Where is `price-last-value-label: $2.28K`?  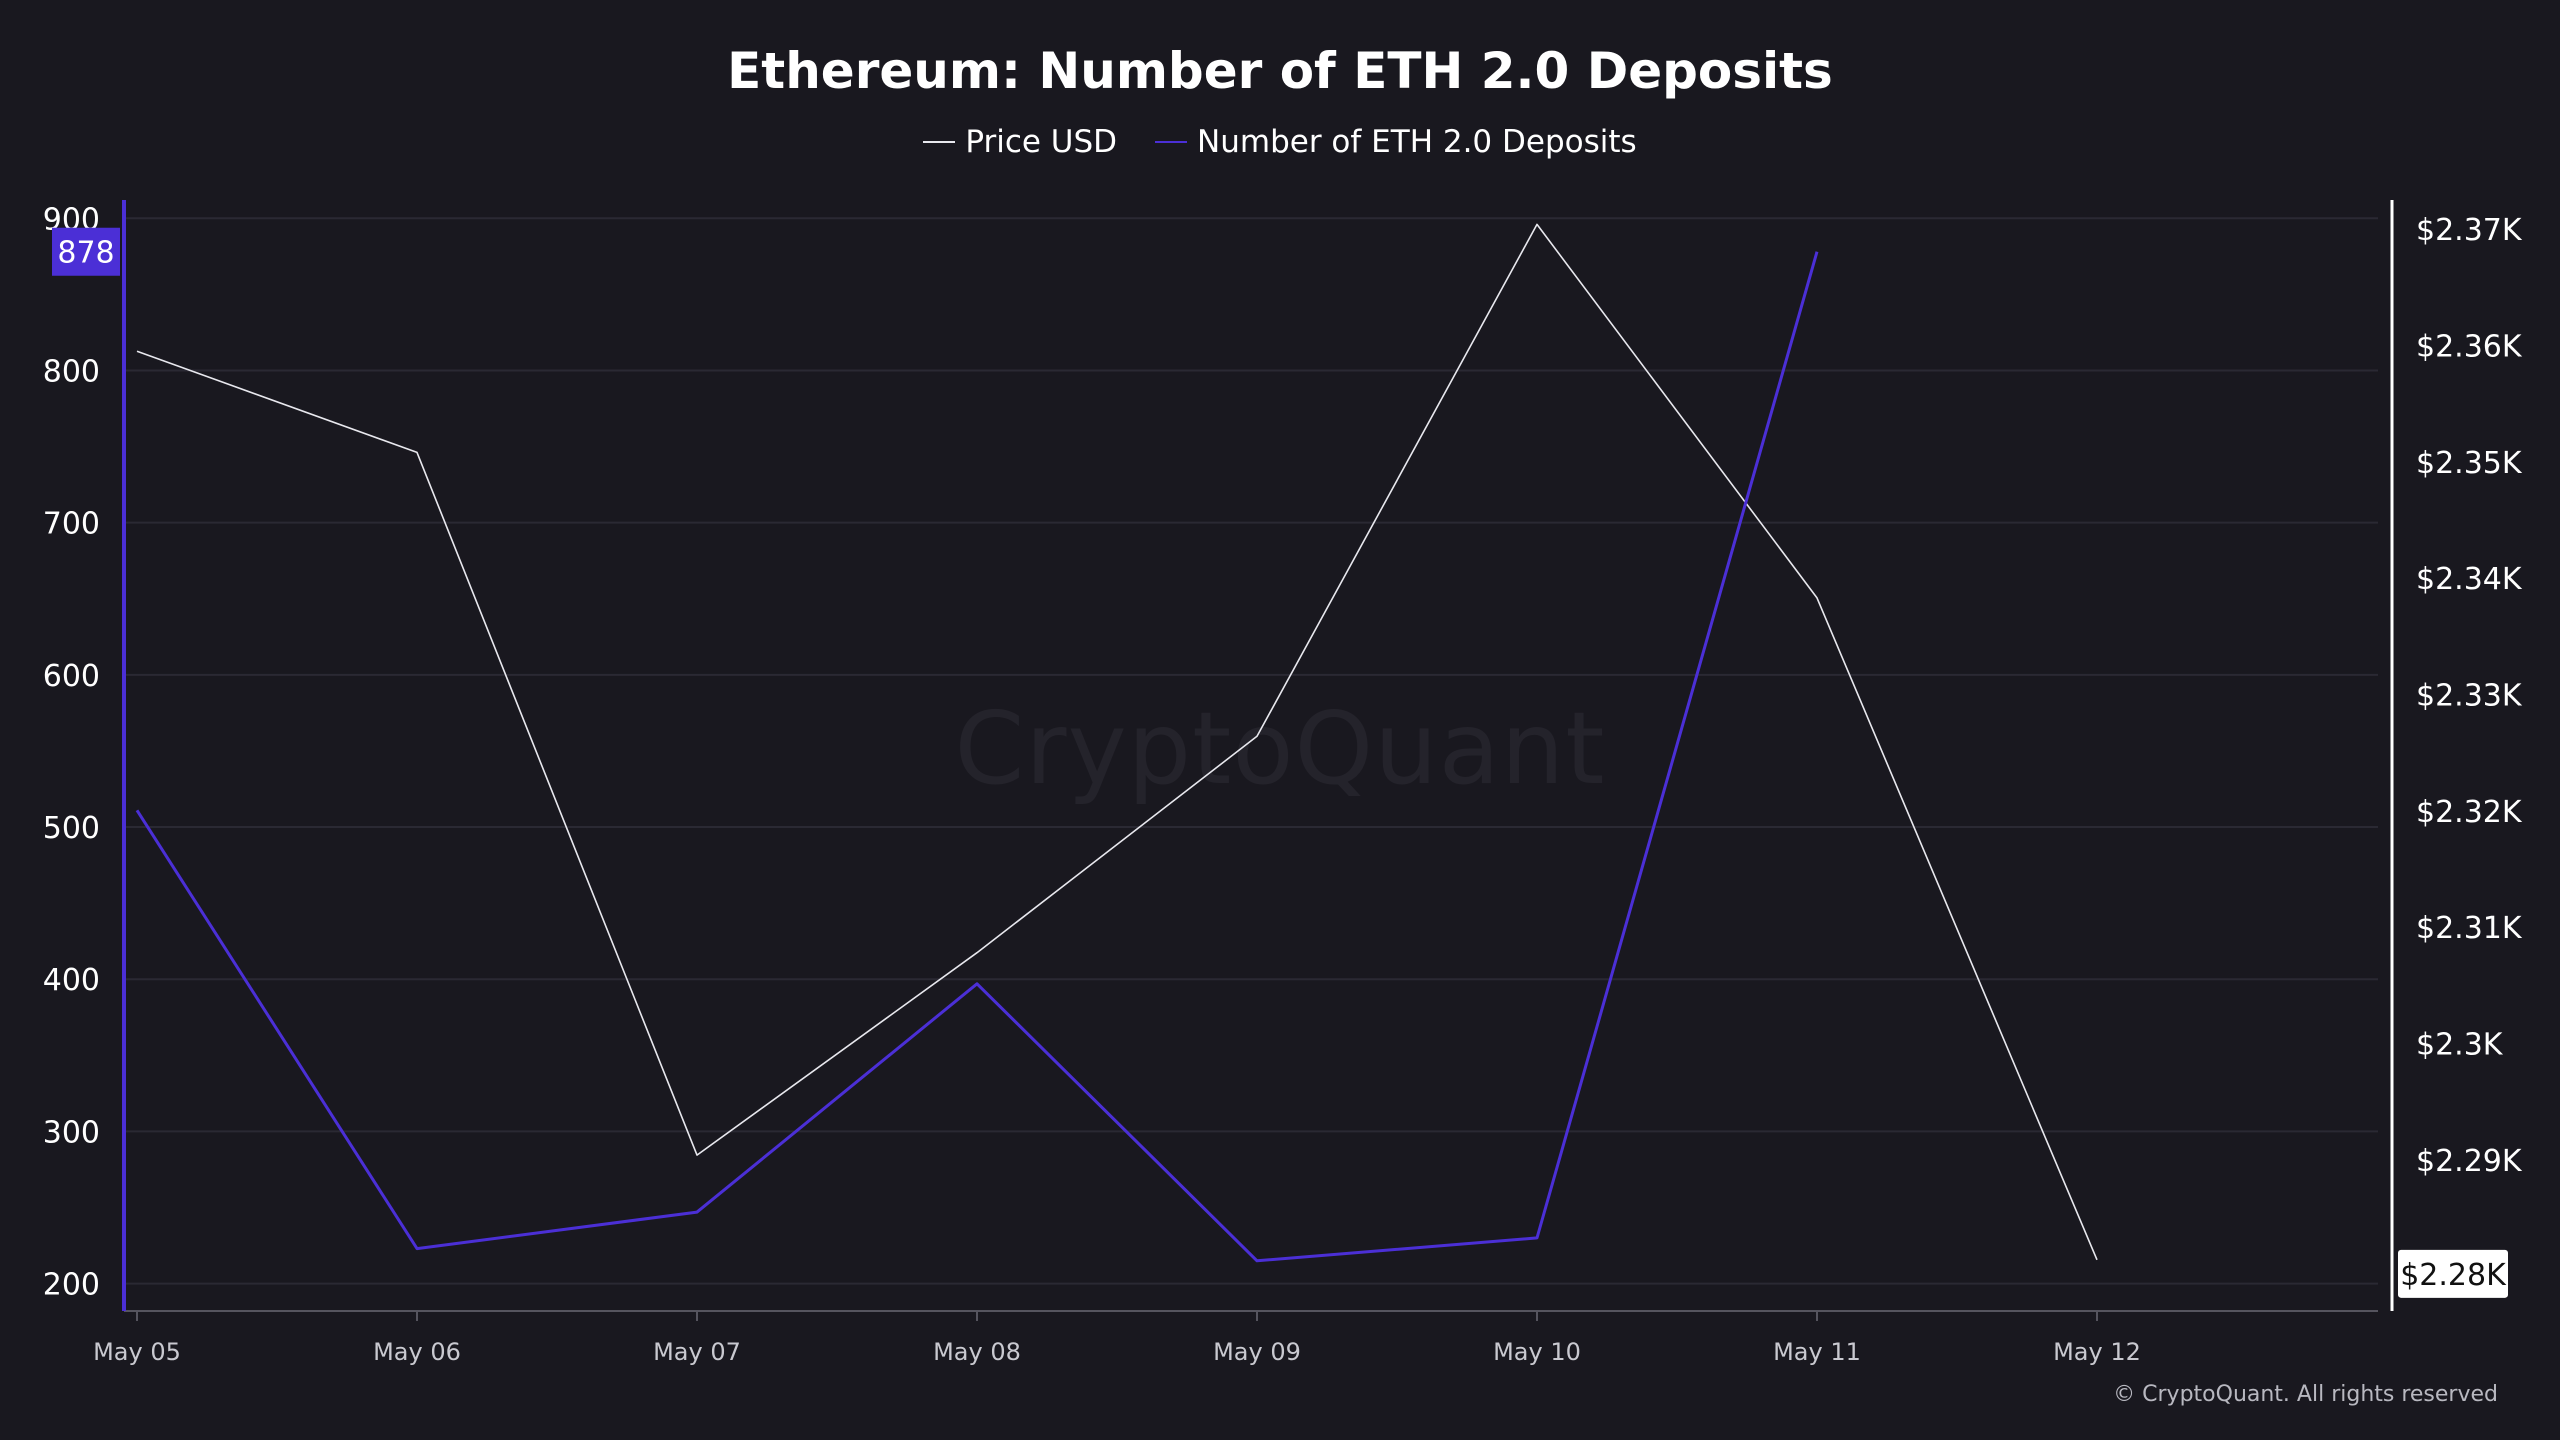 price-last-value-label: $2.28K is located at coordinates (2453, 1275).